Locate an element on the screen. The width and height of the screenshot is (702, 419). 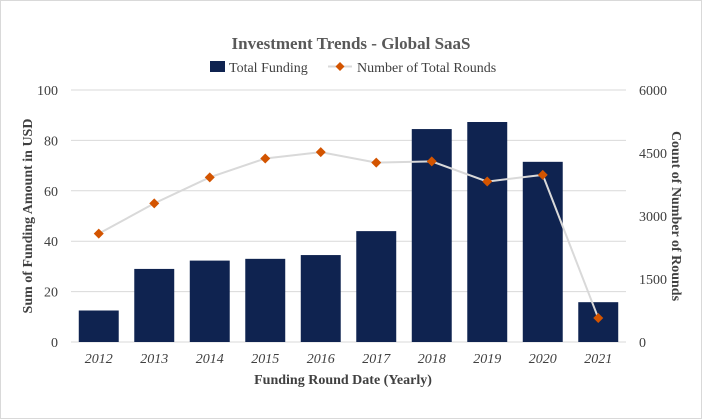
chart-title: Investment Trends - Global SaaS is located at coordinates (351, 43).